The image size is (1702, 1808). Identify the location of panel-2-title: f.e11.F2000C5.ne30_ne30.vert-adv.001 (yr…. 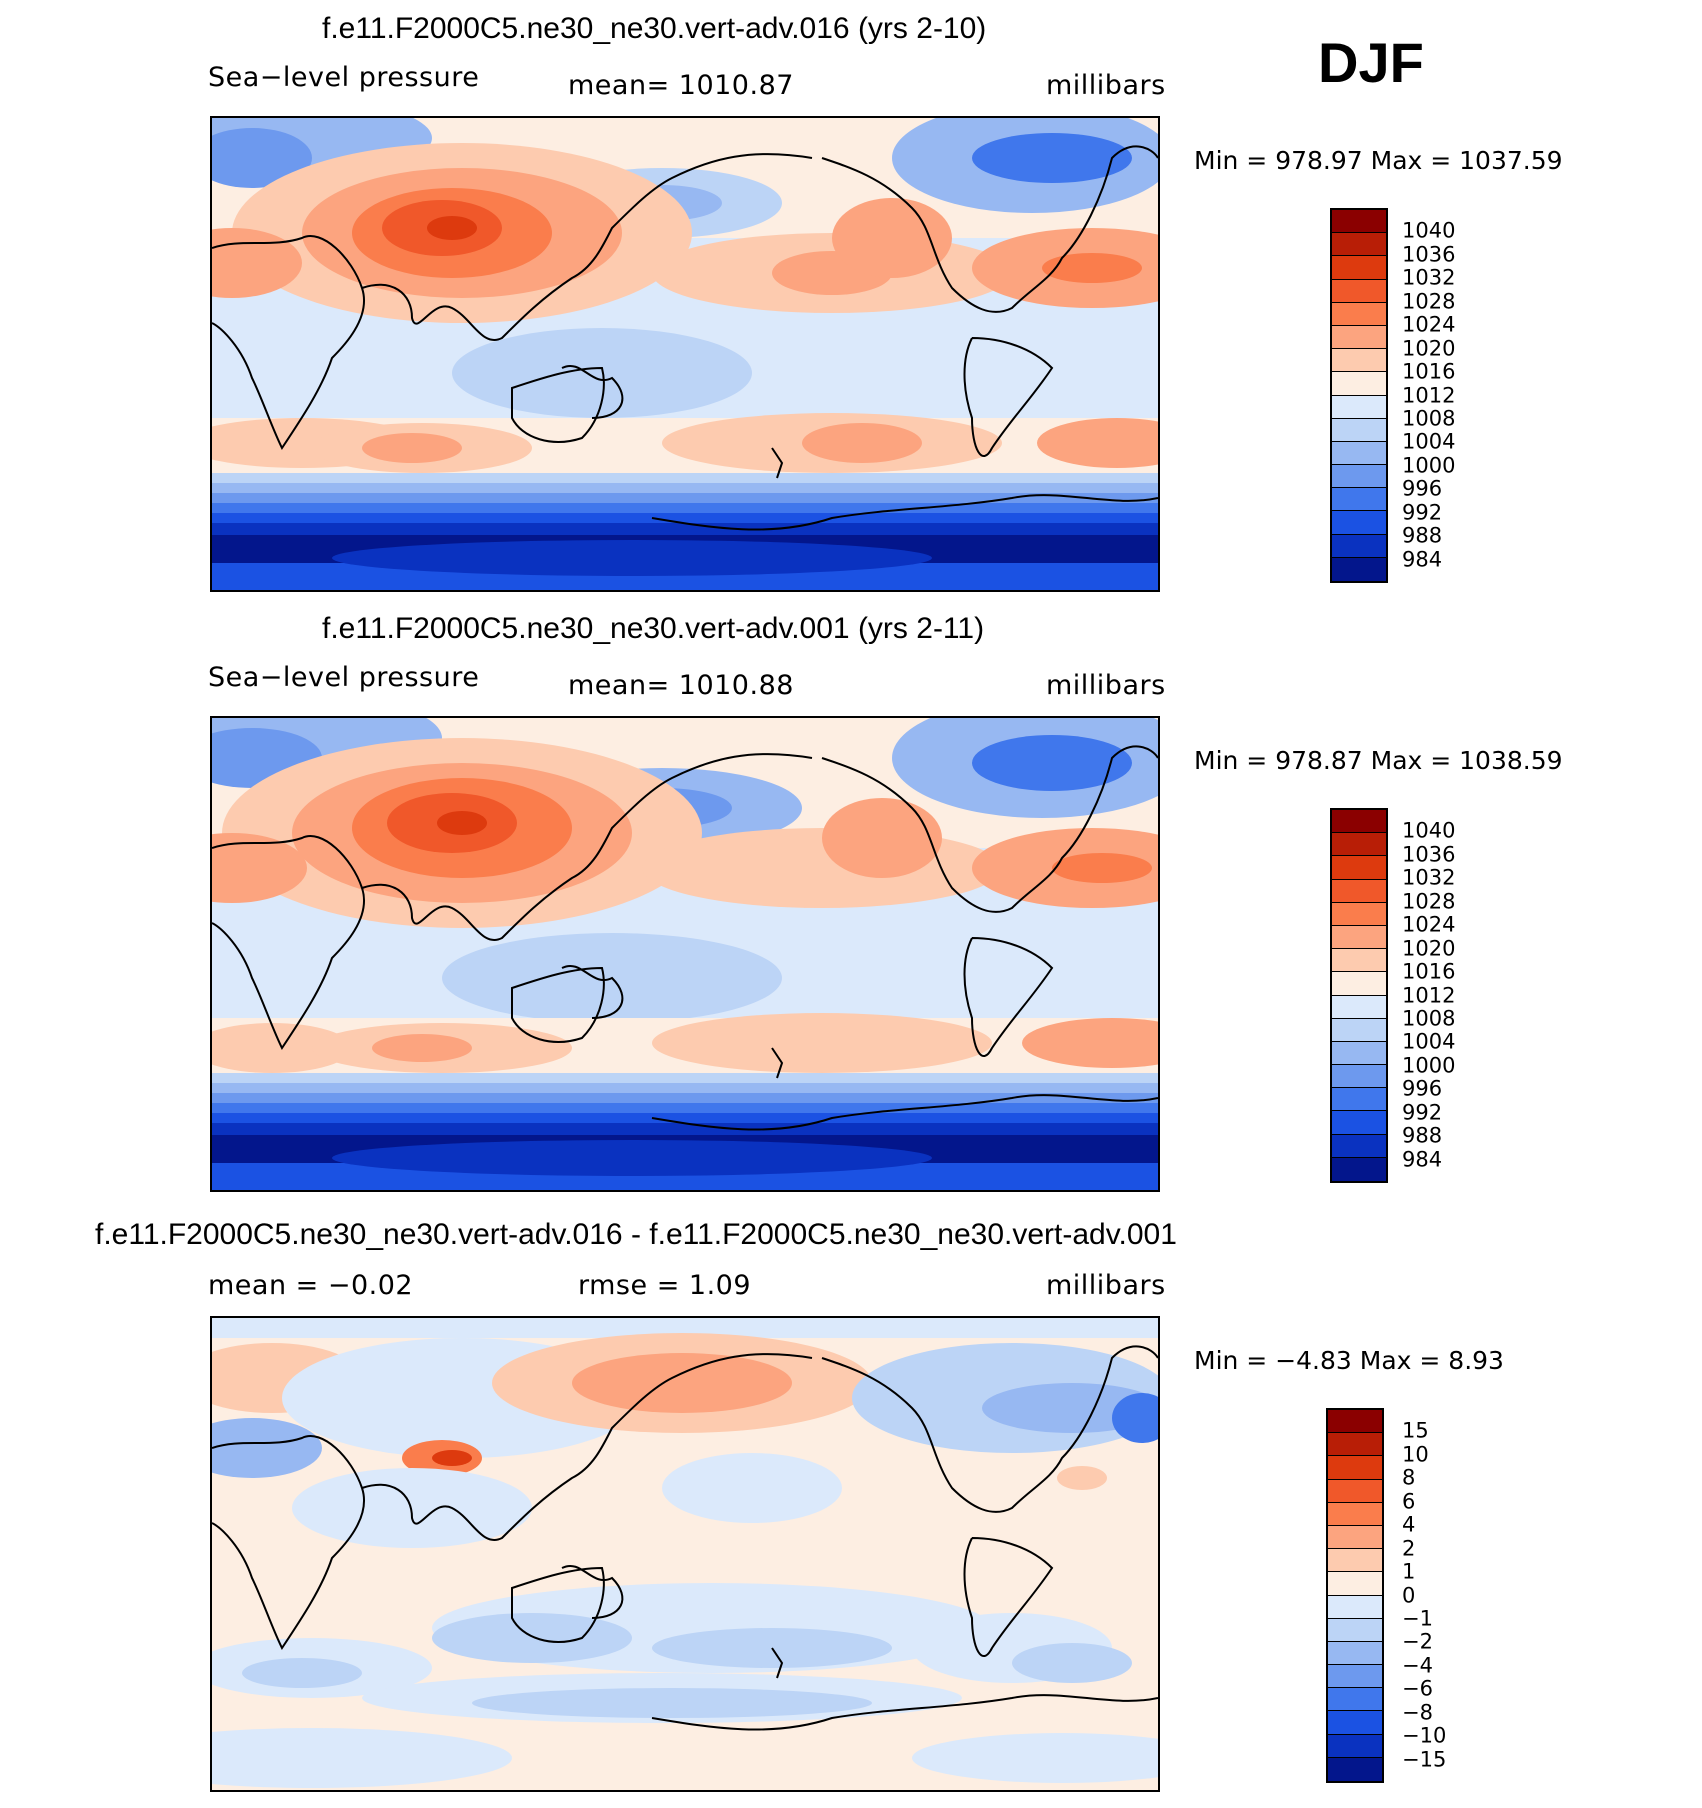
(653, 628).